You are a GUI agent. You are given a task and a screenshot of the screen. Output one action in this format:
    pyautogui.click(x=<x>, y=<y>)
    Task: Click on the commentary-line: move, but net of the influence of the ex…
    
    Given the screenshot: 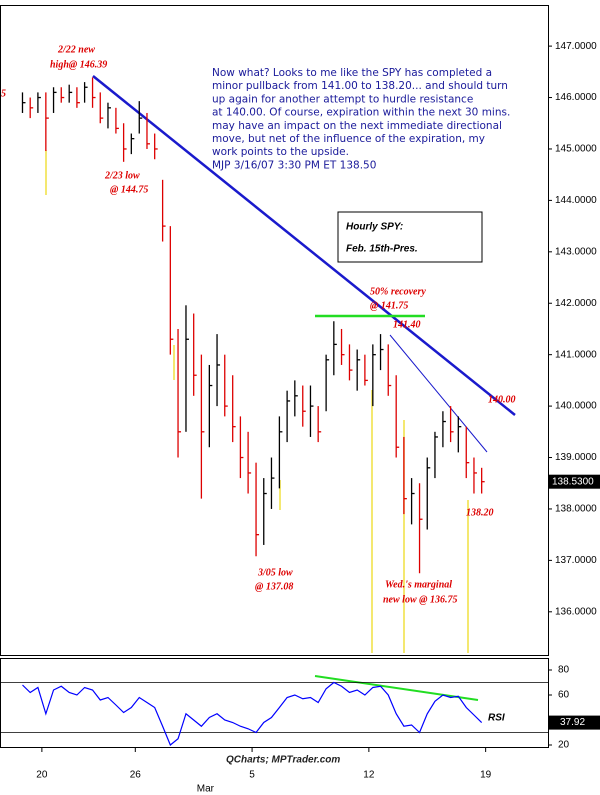 What is the action you would take?
    pyautogui.click(x=348, y=139)
    